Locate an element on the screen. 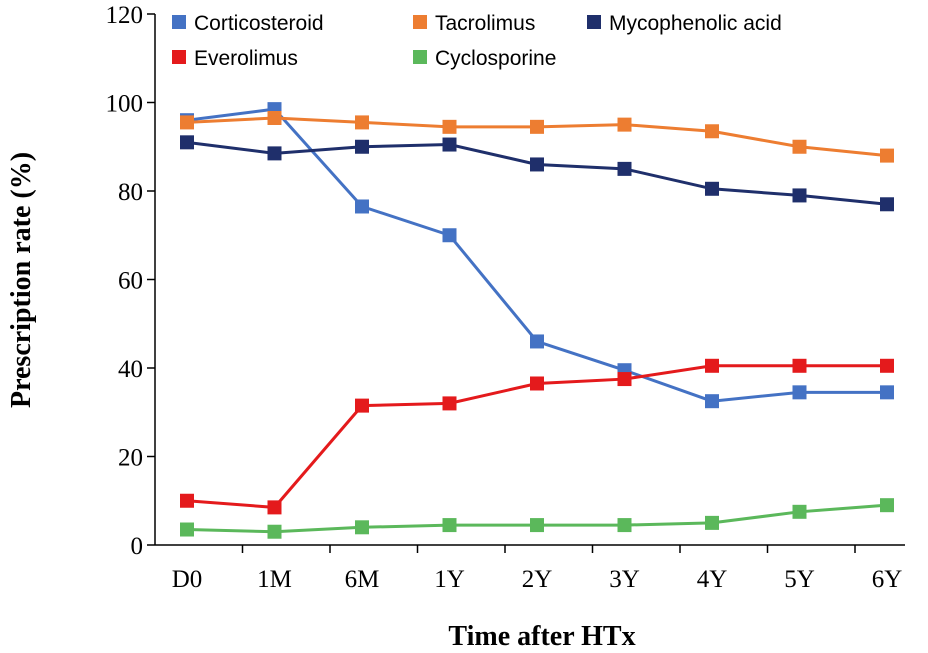  legend-item-cyclosporine: Cyclosporine is located at coordinates (484, 58).